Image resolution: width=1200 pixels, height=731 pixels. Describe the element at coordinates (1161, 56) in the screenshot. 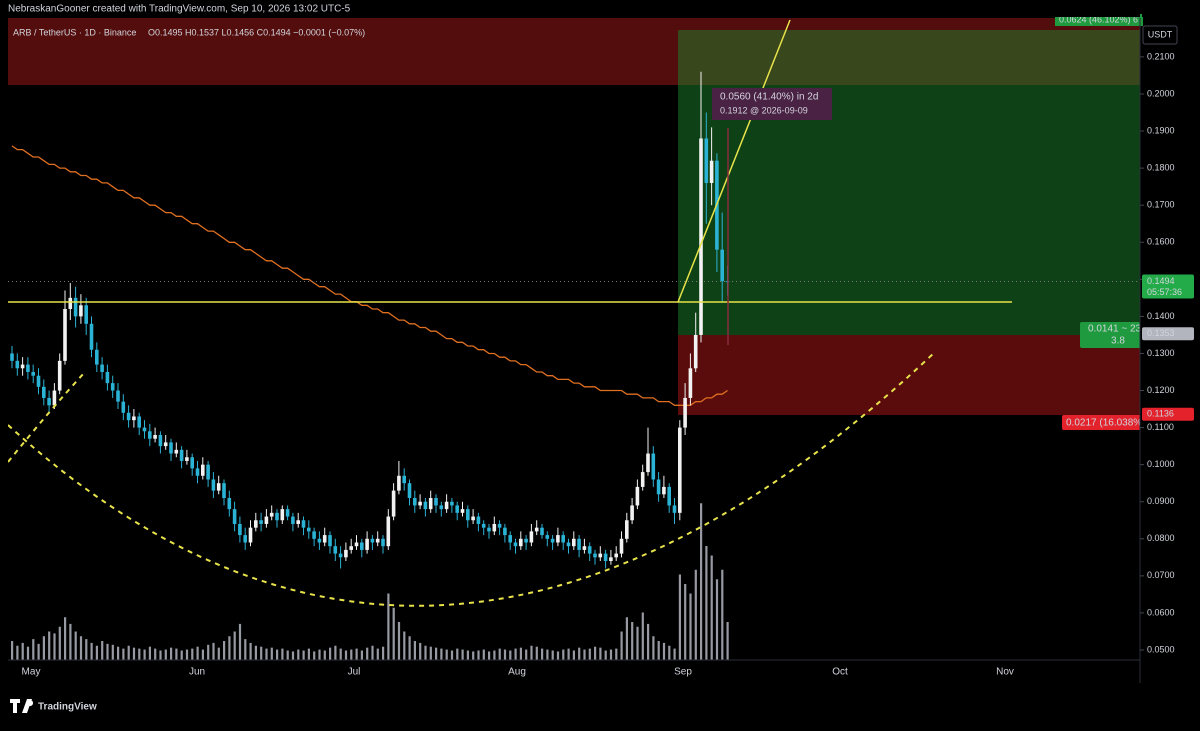

I see `y-tick-label: 0.2100` at that location.